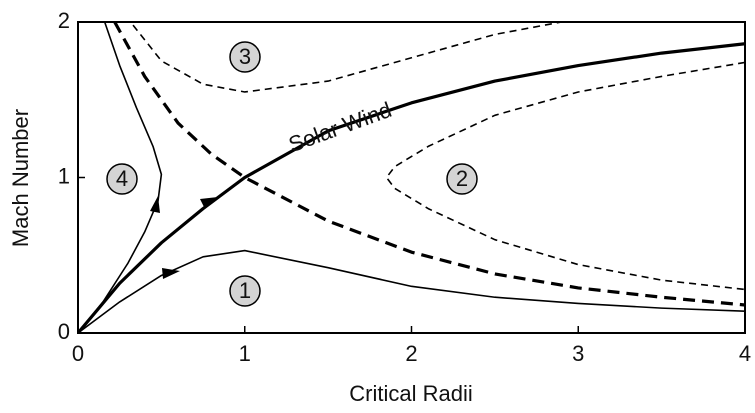  I want to click on y-tick-label: 2, so click(64, 20).